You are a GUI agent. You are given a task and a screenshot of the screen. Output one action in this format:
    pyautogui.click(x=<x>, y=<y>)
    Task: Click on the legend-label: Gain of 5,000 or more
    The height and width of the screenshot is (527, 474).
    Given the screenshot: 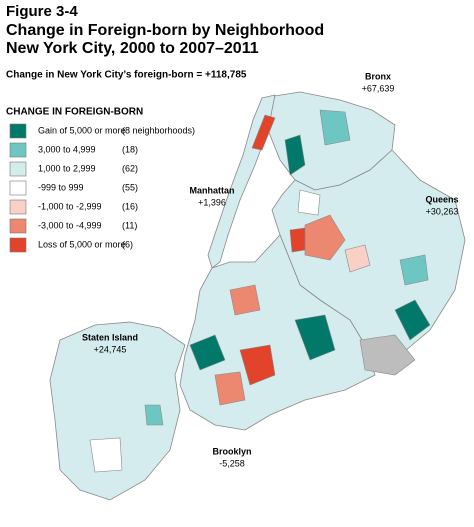 What is the action you would take?
    pyautogui.click(x=82, y=130)
    